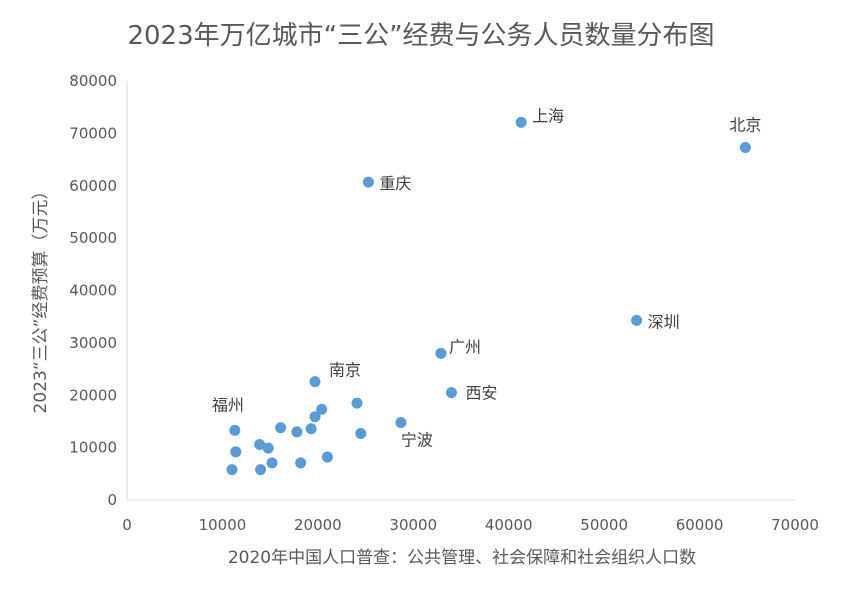 The width and height of the screenshot is (843, 596). I want to click on x-axis: 0 10000 20000 30000 40000 50000 60000 70000, so click(470, 516).